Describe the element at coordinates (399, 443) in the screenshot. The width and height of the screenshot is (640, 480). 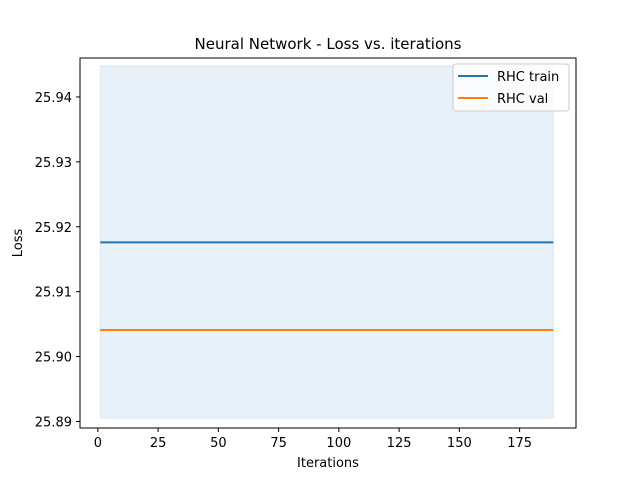
I see `x-tick-label: 125` at that location.